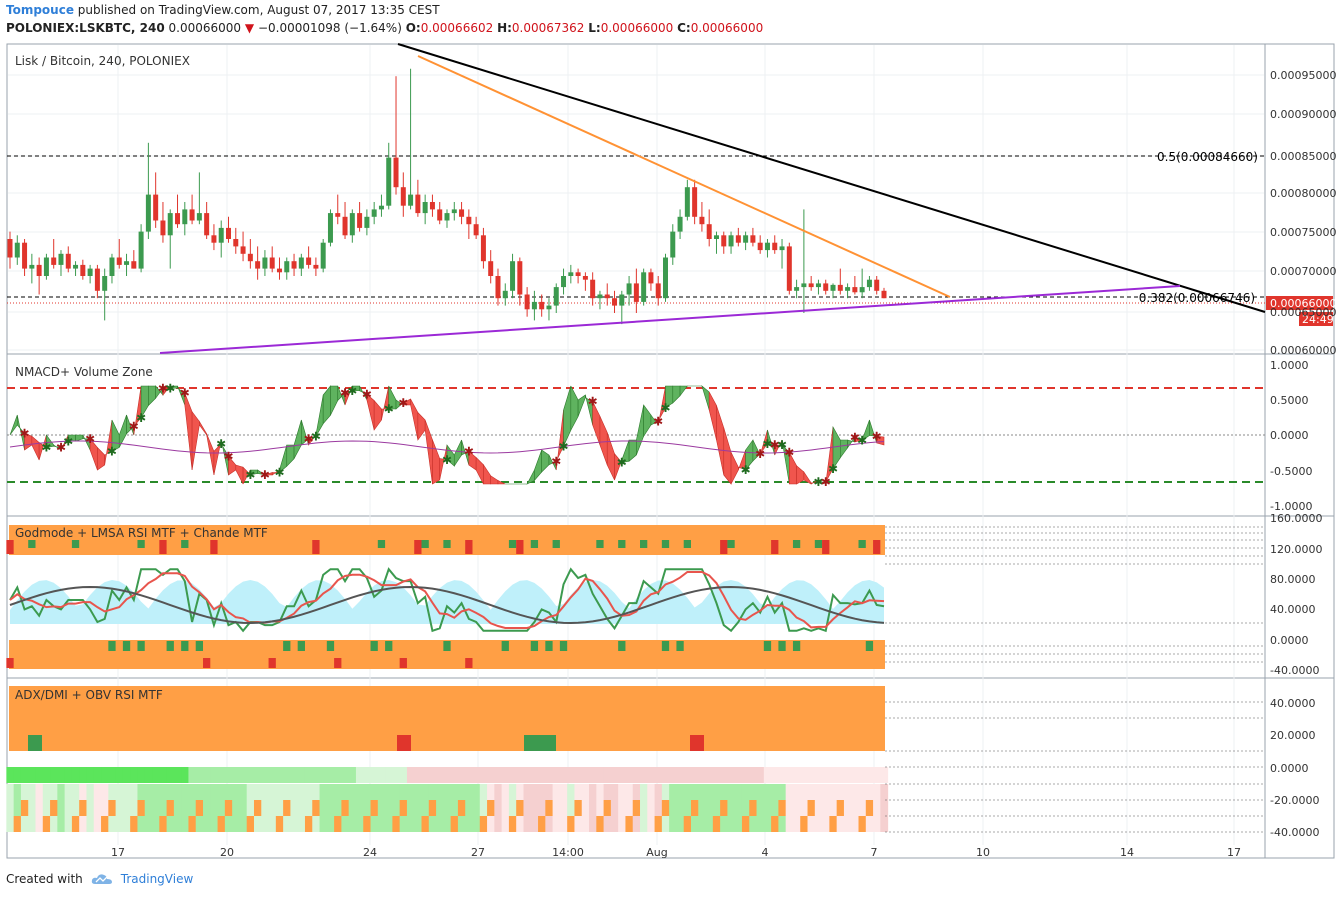  I want to click on author-link: Tompouce, so click(40, 10).